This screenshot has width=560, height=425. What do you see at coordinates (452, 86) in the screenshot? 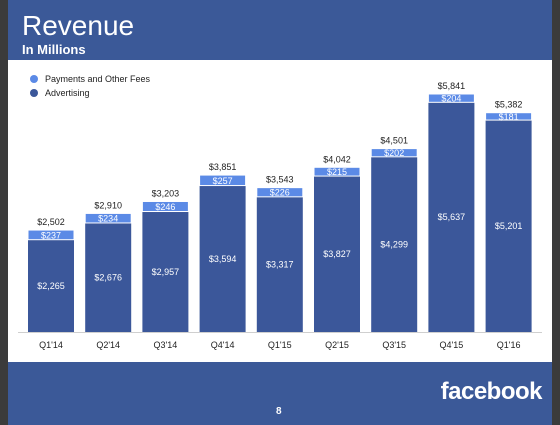
I see `data-label-total: $5,841` at bounding box center [452, 86].